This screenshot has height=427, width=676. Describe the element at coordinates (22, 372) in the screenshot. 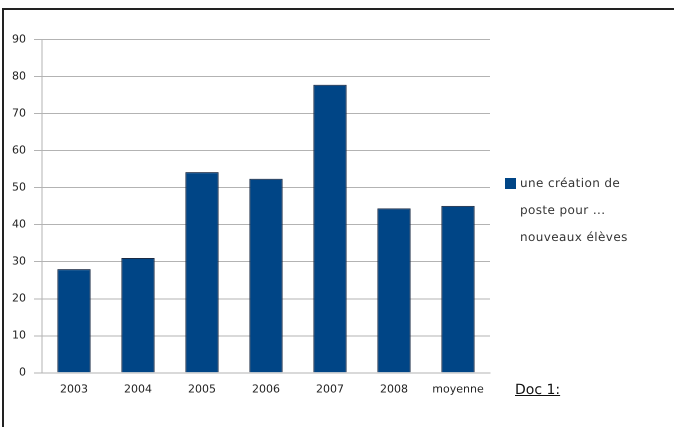

I see `y-tick-label: 0` at that location.